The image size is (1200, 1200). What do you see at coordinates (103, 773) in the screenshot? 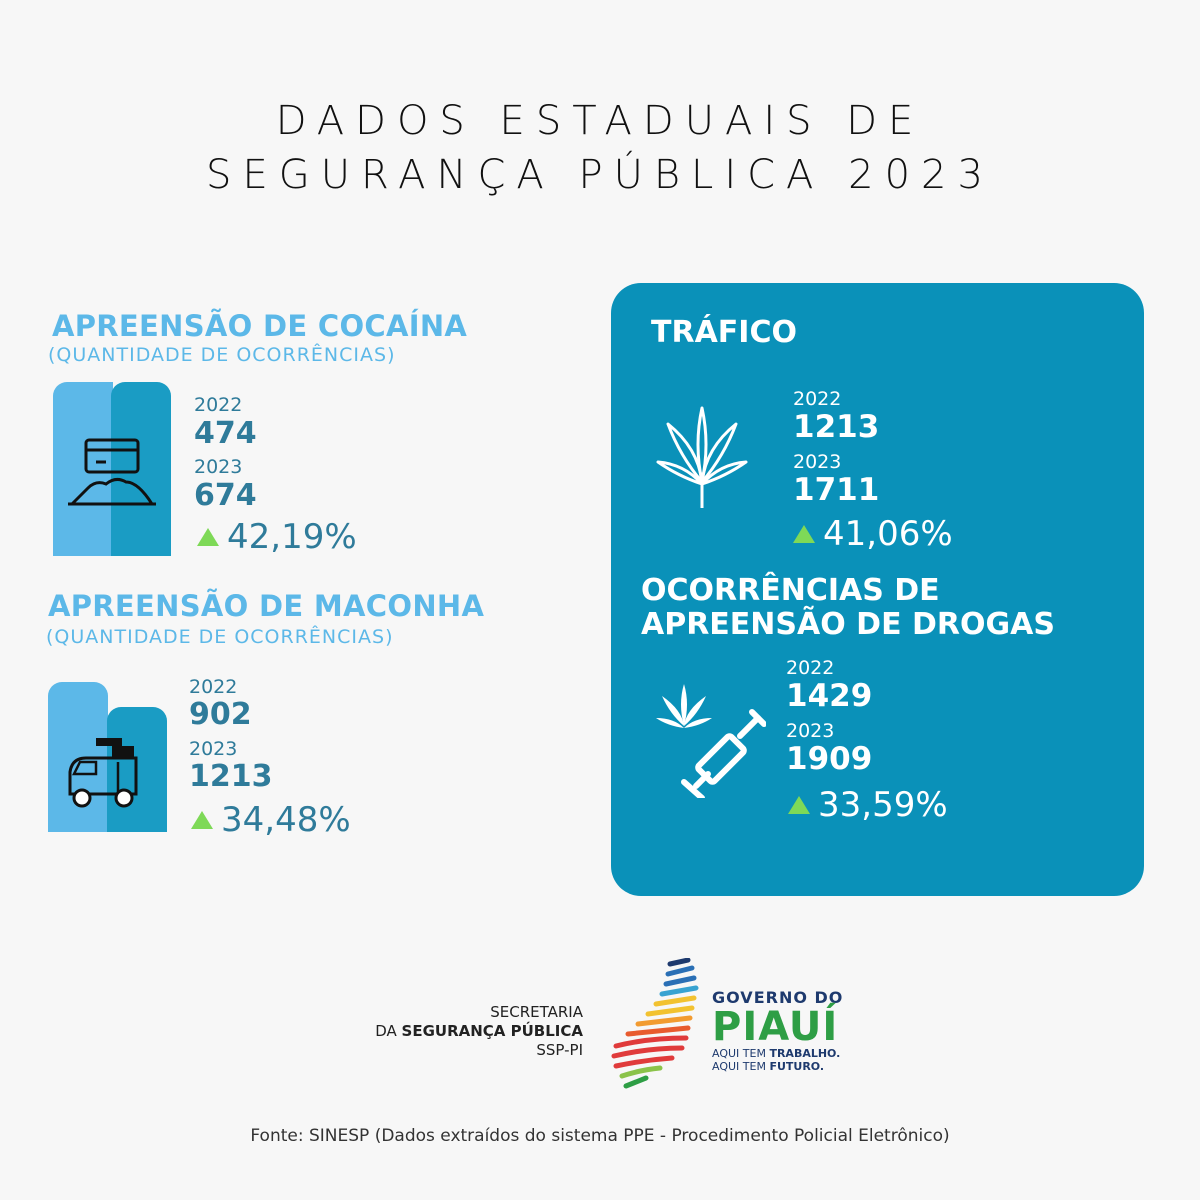
I see `police-van-icon` at bounding box center [103, 773].